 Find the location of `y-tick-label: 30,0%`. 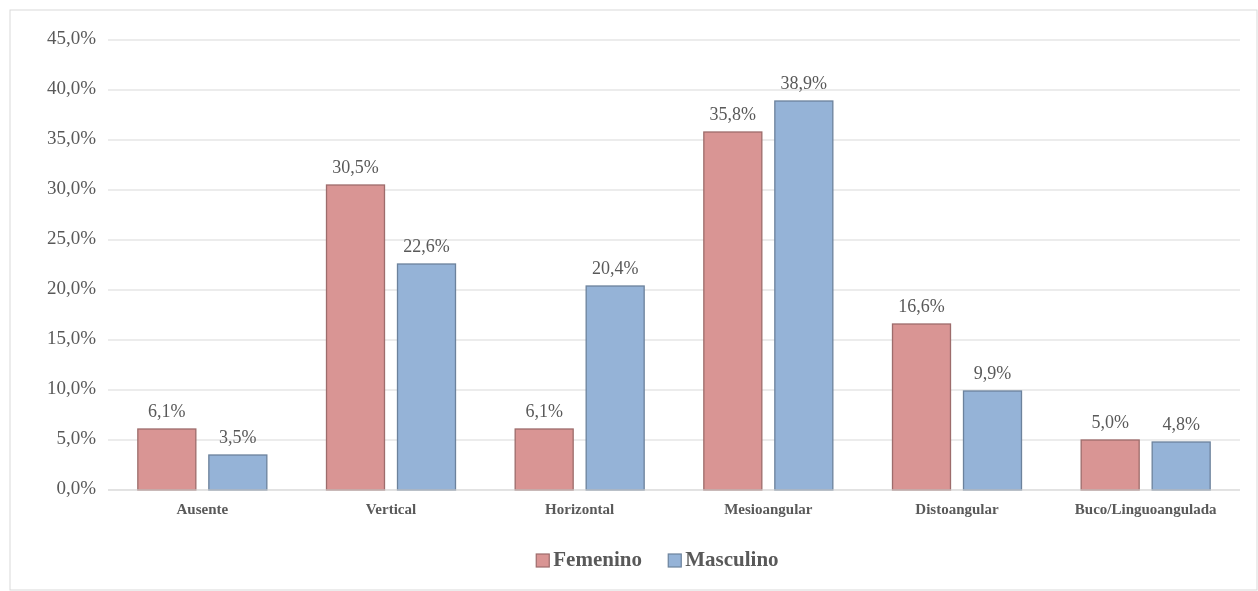

y-tick-label: 30,0% is located at coordinates (71, 188).